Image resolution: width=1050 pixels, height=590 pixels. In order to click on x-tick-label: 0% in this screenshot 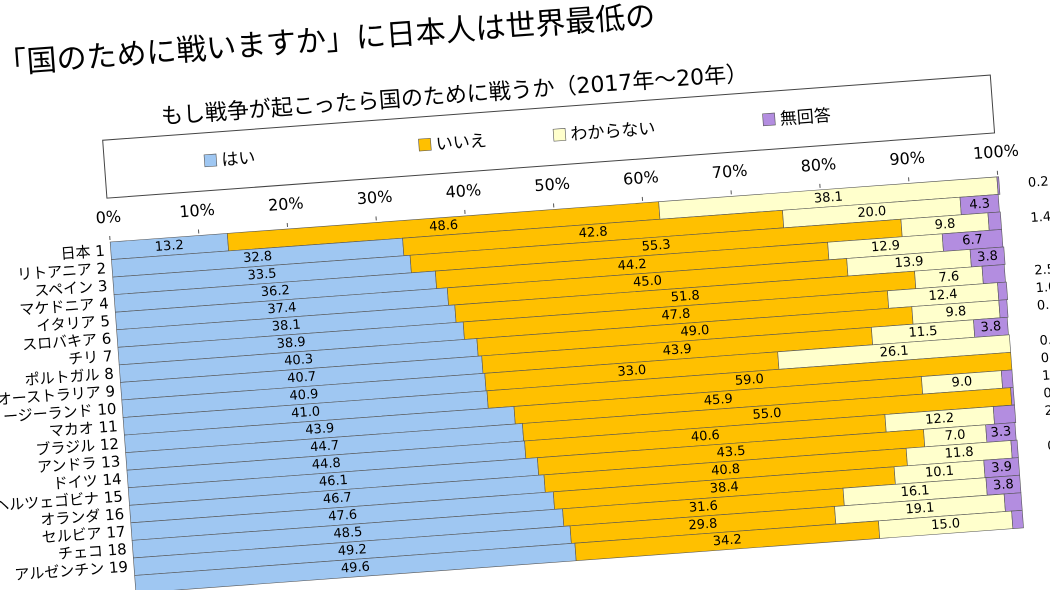, I will do `click(108, 217)`.